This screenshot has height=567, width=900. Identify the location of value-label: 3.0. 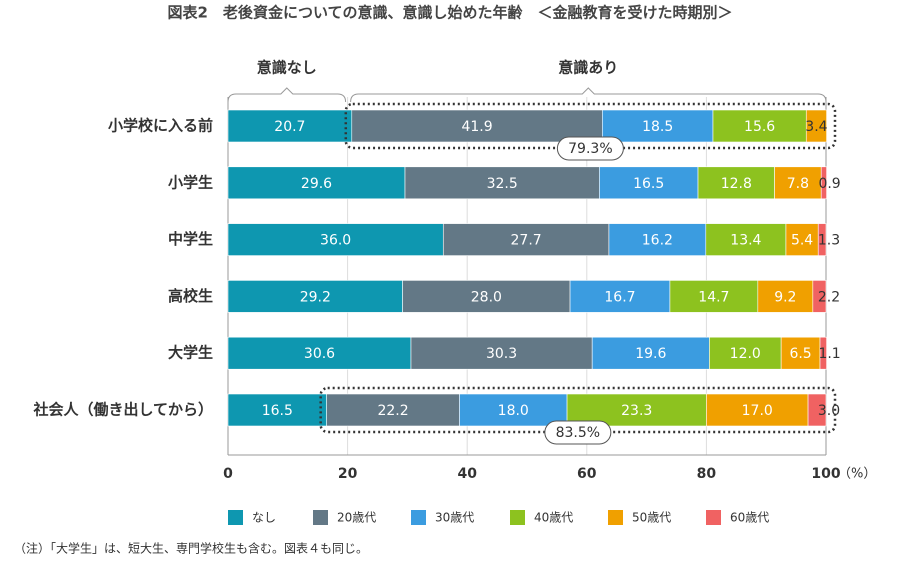
(829, 411).